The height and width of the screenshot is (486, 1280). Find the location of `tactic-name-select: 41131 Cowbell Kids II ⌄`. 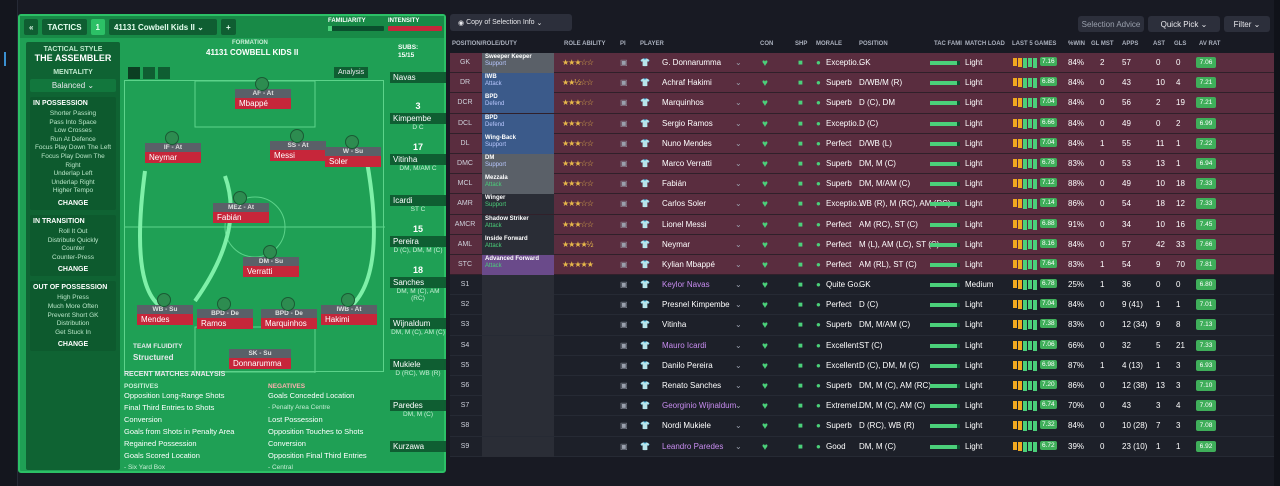

tactic-name-select: 41131 Cowbell Kids II ⌄ is located at coordinates (162, 27).